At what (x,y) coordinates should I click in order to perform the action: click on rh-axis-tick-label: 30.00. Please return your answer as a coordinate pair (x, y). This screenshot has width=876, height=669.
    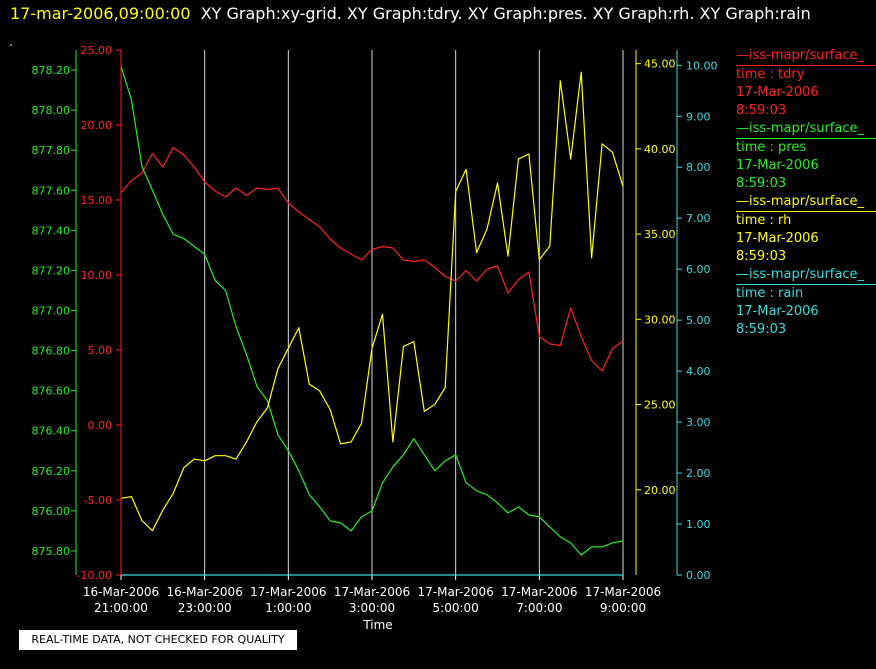
    Looking at the image, I should click on (660, 319).